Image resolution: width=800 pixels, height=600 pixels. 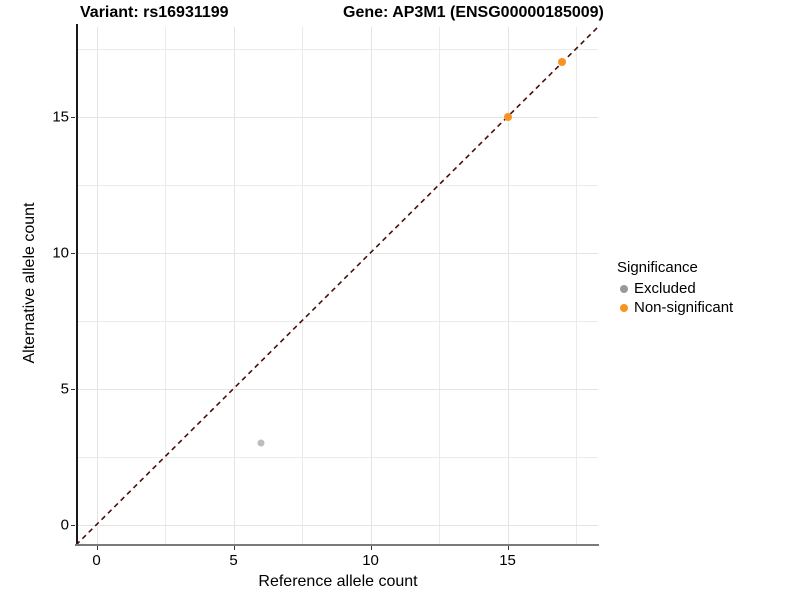 What do you see at coordinates (665, 288) in the screenshot?
I see `legend-item-label: Excluded` at bounding box center [665, 288].